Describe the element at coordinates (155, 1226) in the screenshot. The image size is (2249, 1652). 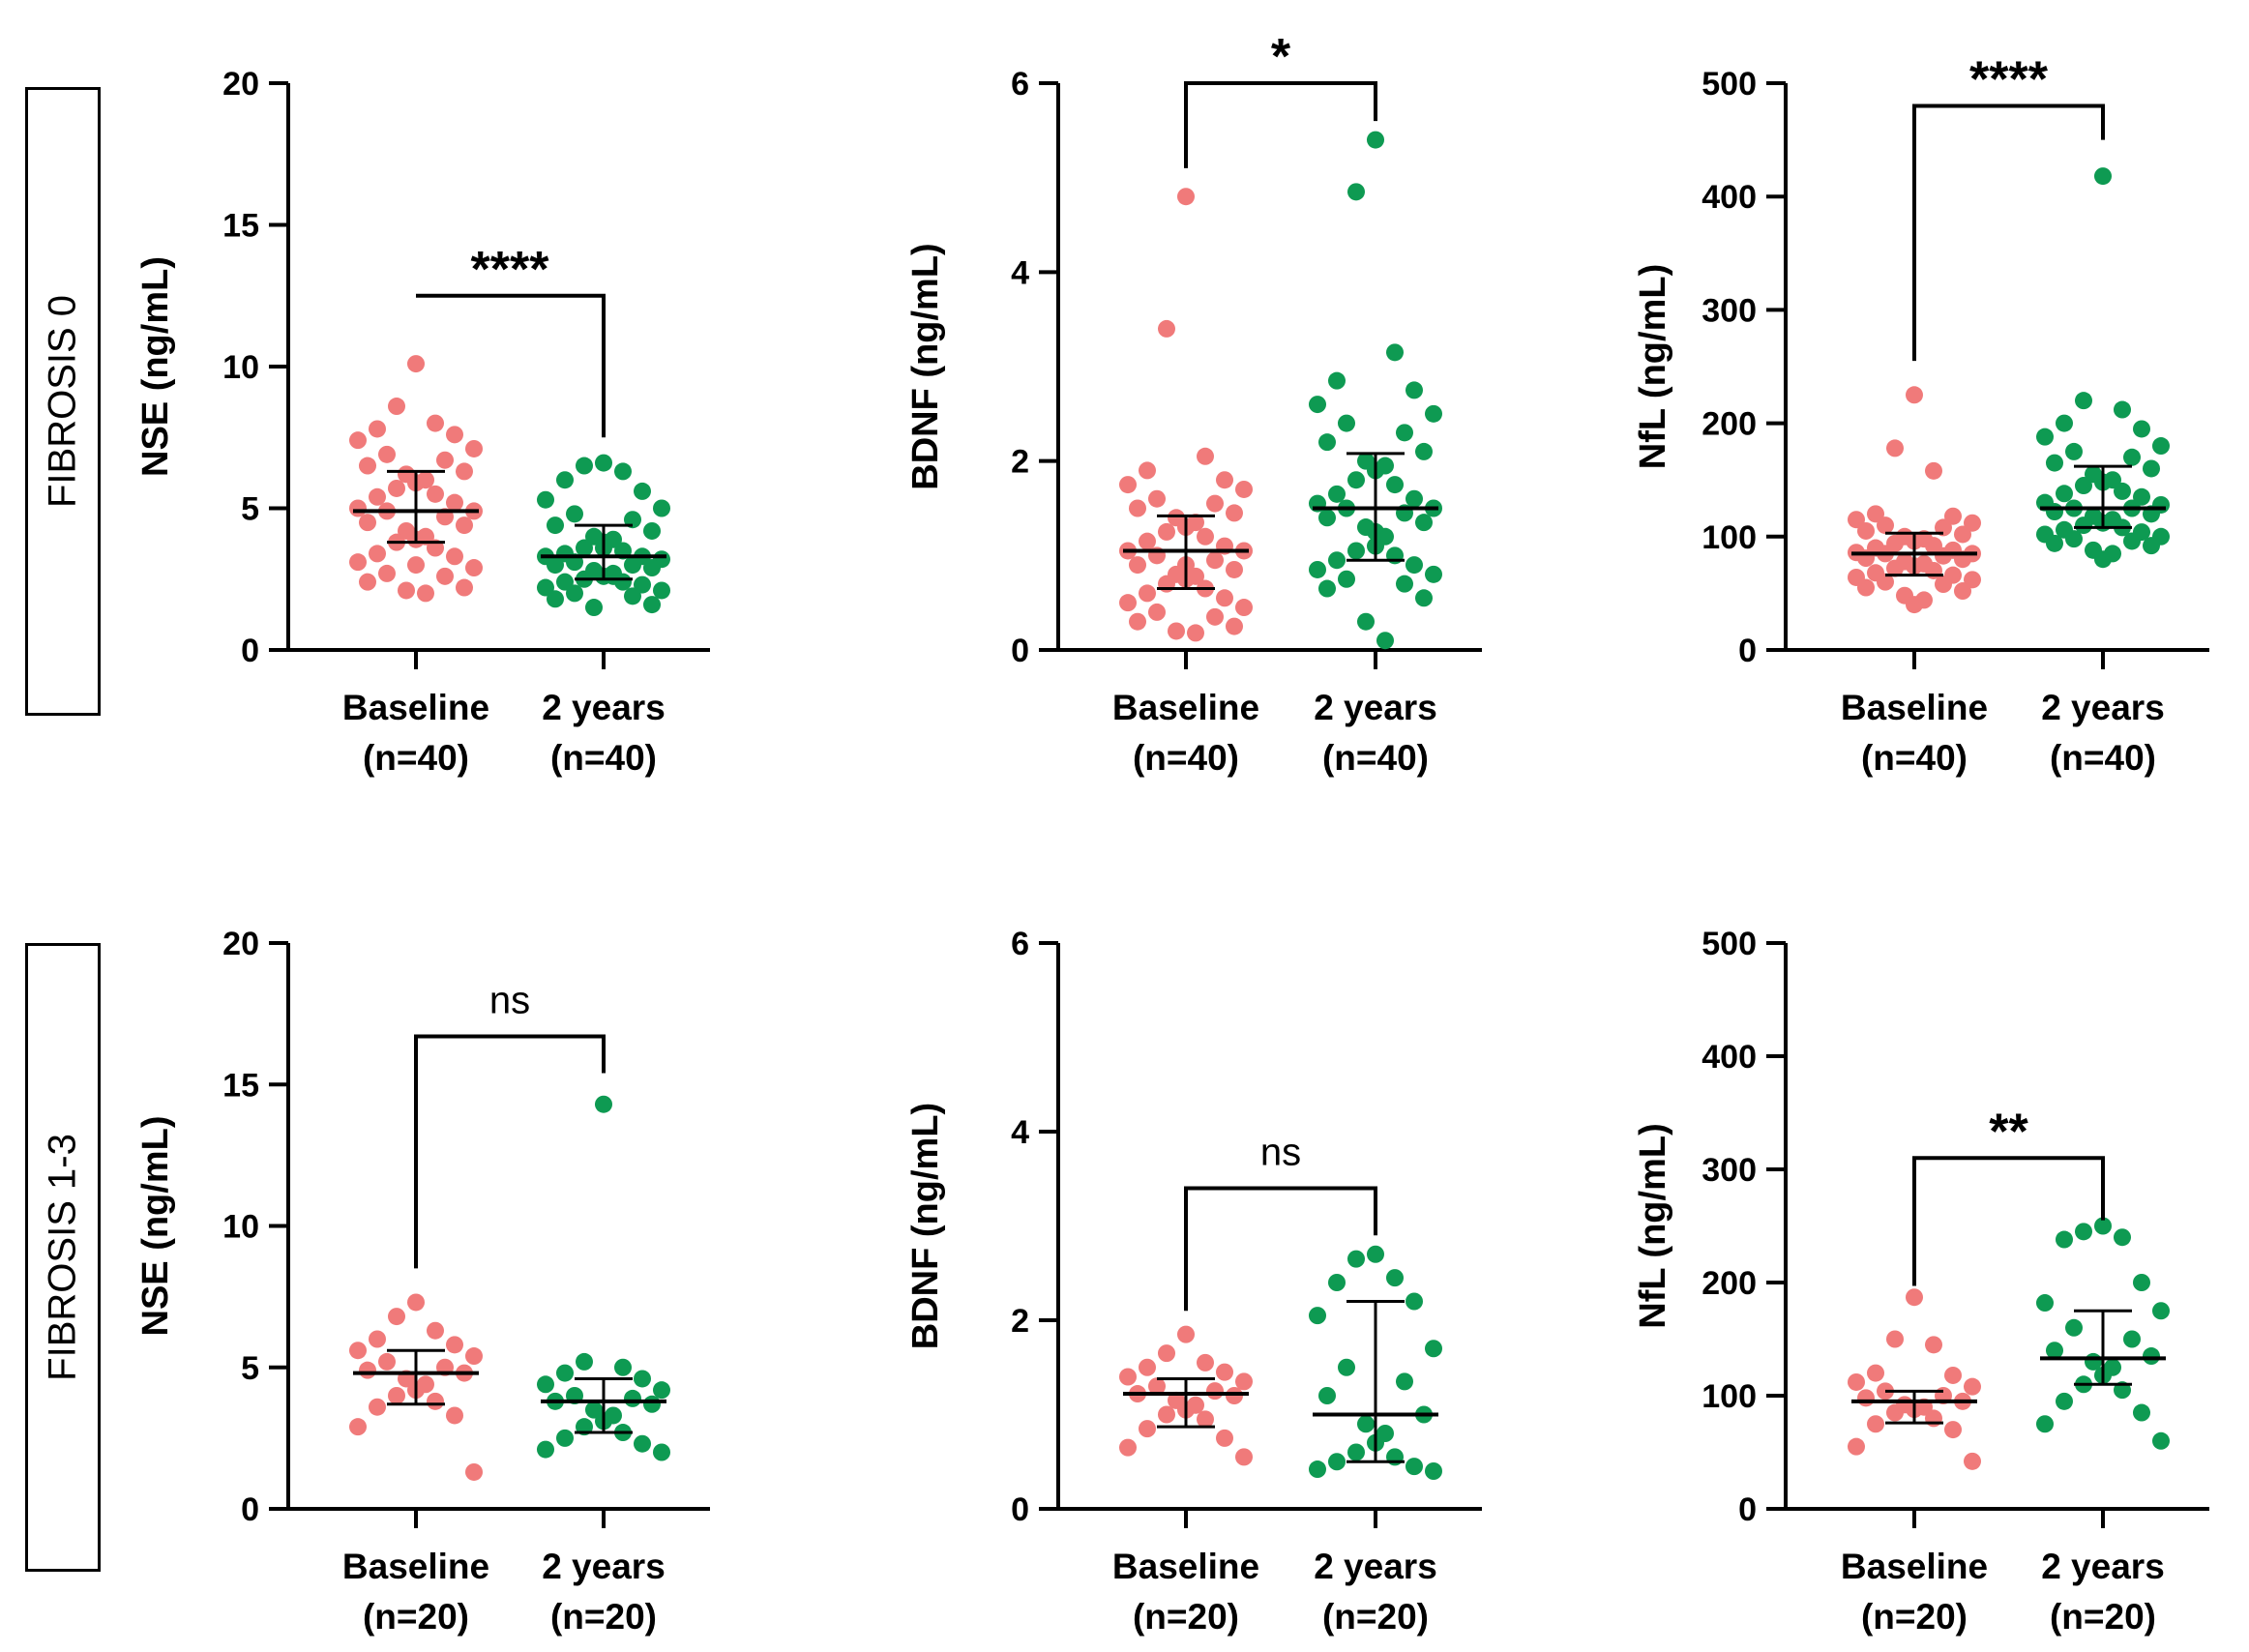
I see `y-axis-label: NSE (ng/mL)` at that location.